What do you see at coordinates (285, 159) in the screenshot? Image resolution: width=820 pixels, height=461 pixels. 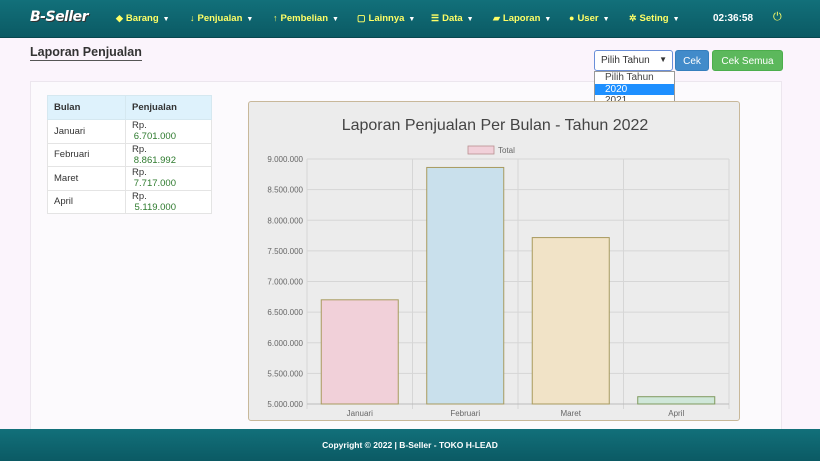 I see `y-tick-label: 9.000.000` at bounding box center [285, 159].